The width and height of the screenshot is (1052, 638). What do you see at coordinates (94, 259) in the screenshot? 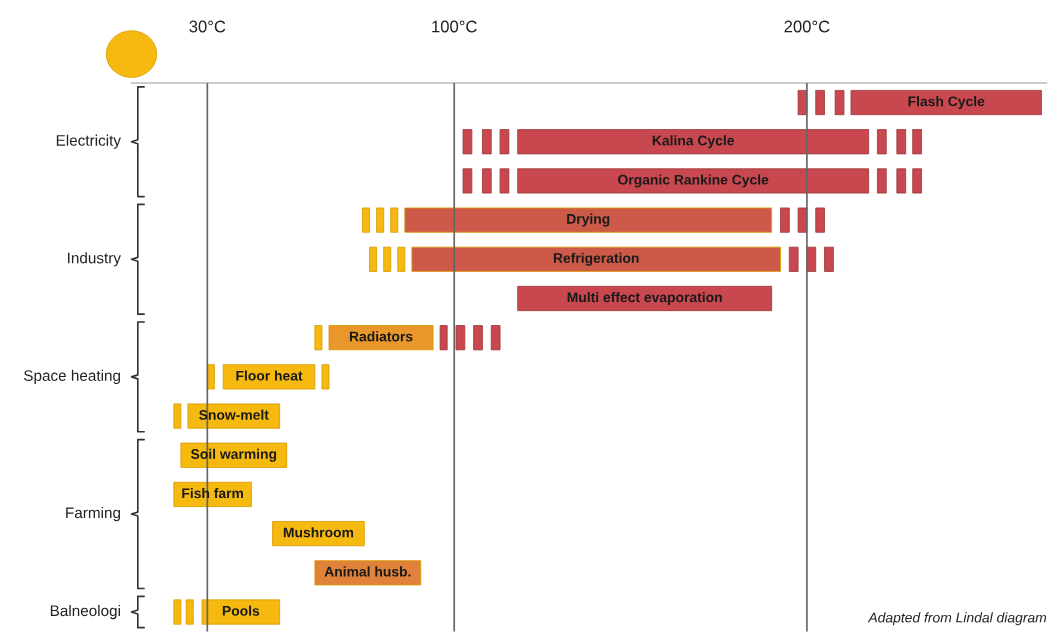
I see `text: Industry` at bounding box center [94, 259].